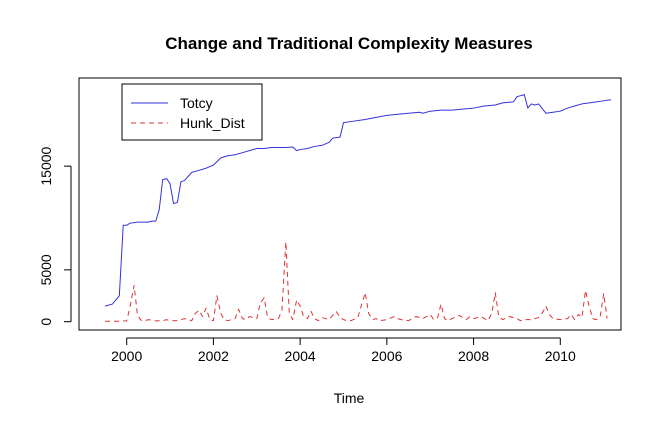 The width and height of the screenshot is (660, 427). I want to click on x-tick-label: 2002, so click(213, 356).